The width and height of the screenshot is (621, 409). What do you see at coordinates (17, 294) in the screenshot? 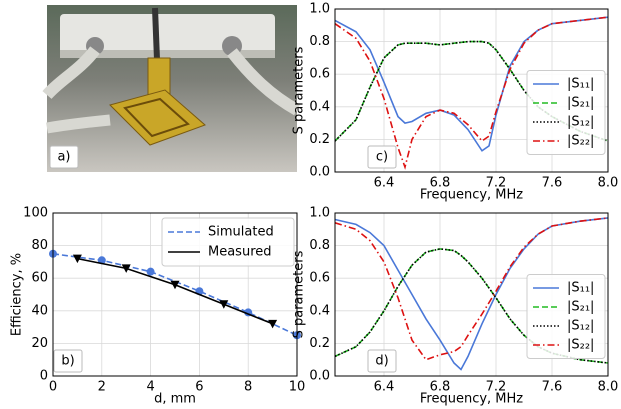
I see `y-axis-label: Efficiency, %` at bounding box center [17, 294].